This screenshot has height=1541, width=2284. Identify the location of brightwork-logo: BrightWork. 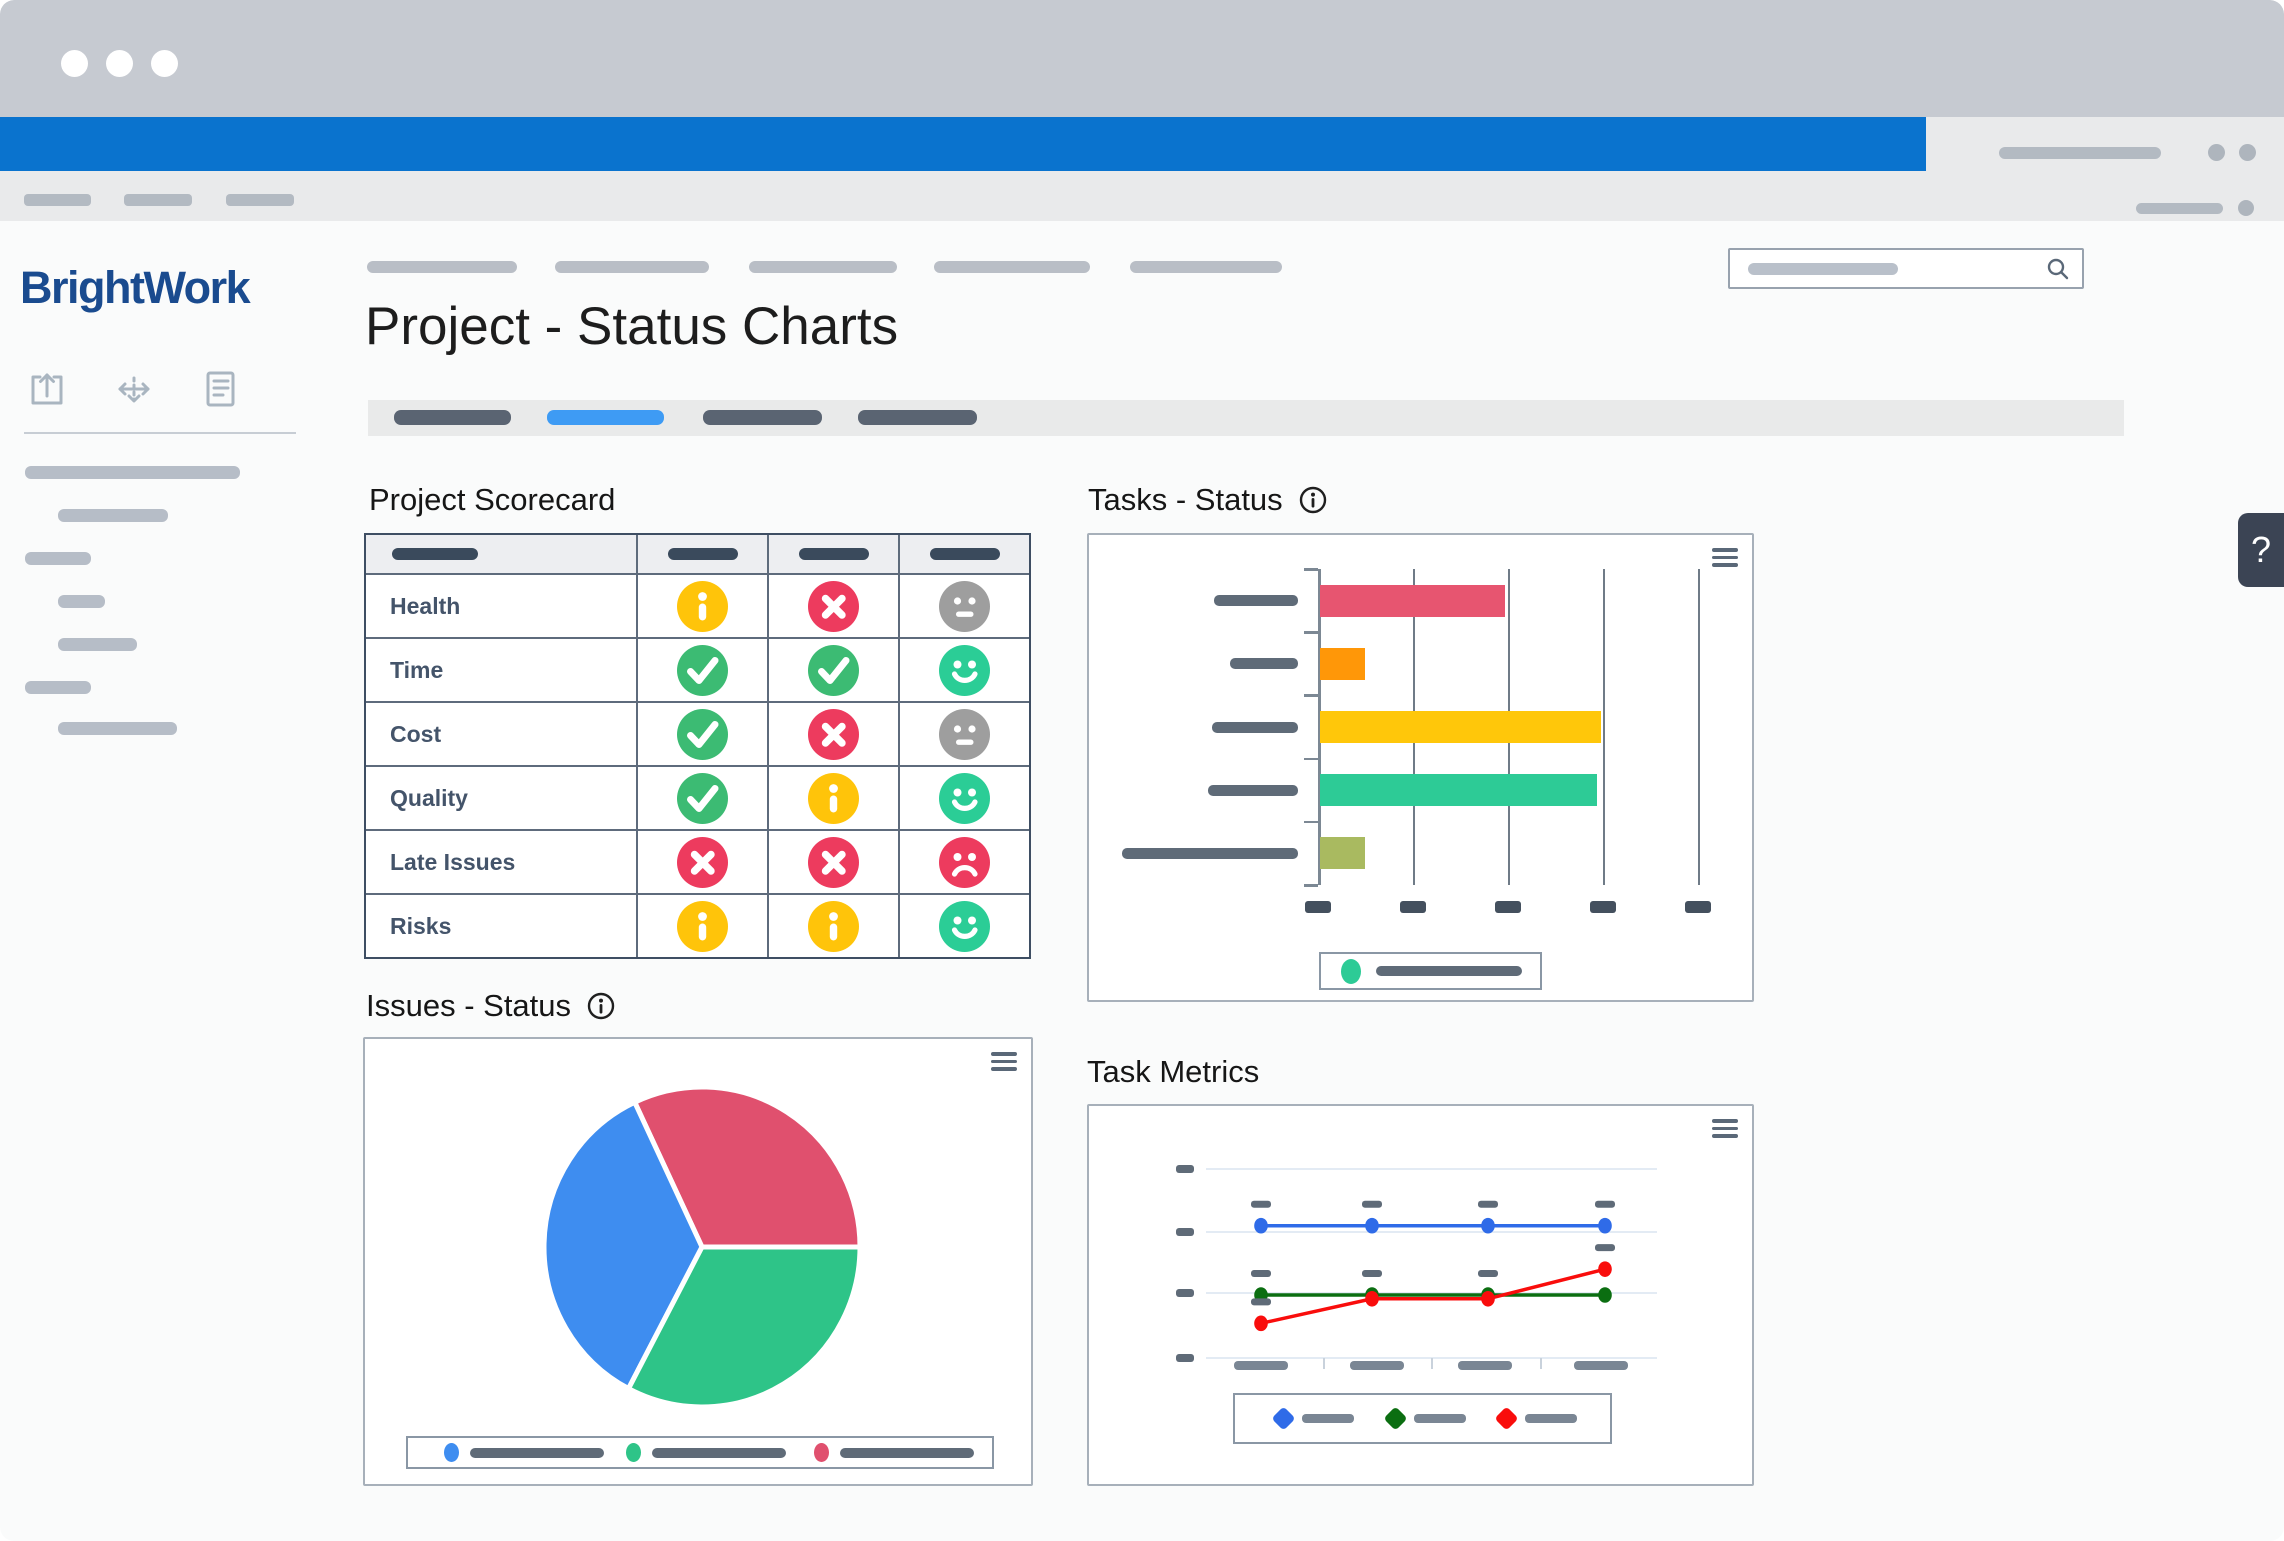
(135, 287).